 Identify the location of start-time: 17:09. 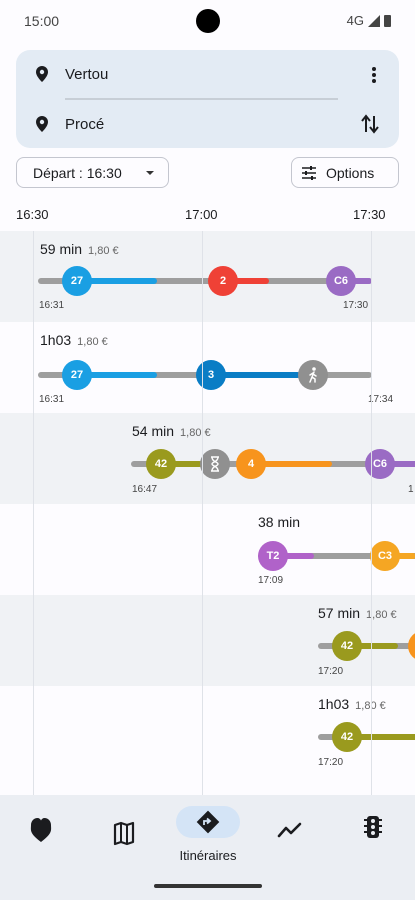
(271, 580).